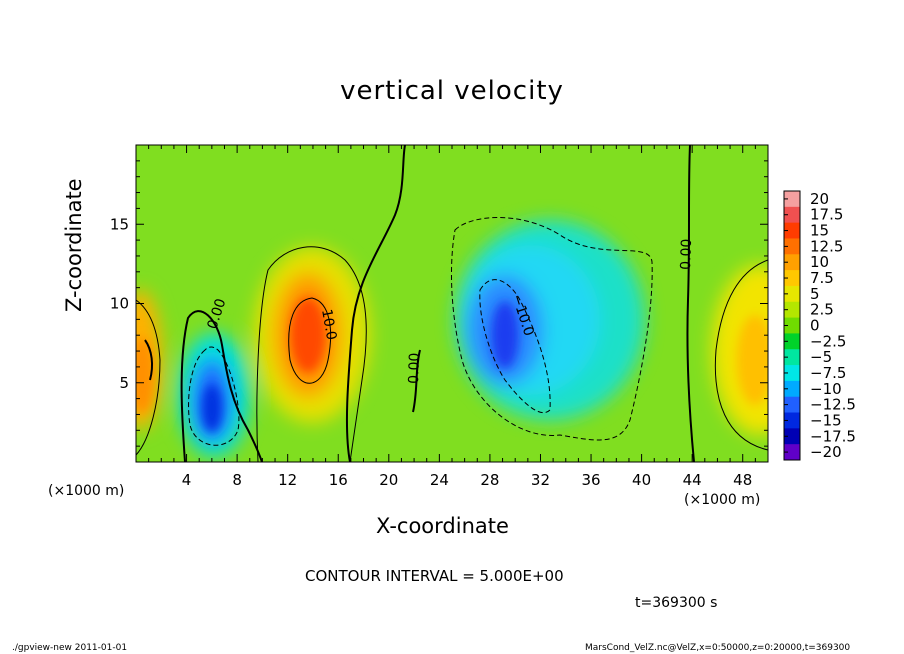 The width and height of the screenshot is (904, 654). I want to click on contour-minus5-cell1, so click(214, 396).